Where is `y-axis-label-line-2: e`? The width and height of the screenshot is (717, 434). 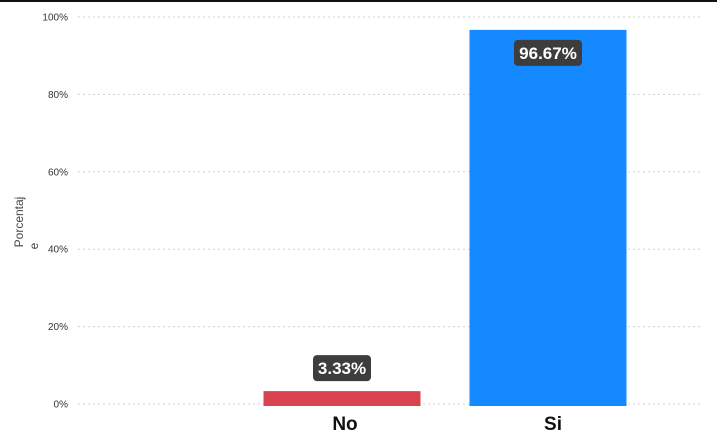
y-axis-label-line-2: e is located at coordinates (34, 245).